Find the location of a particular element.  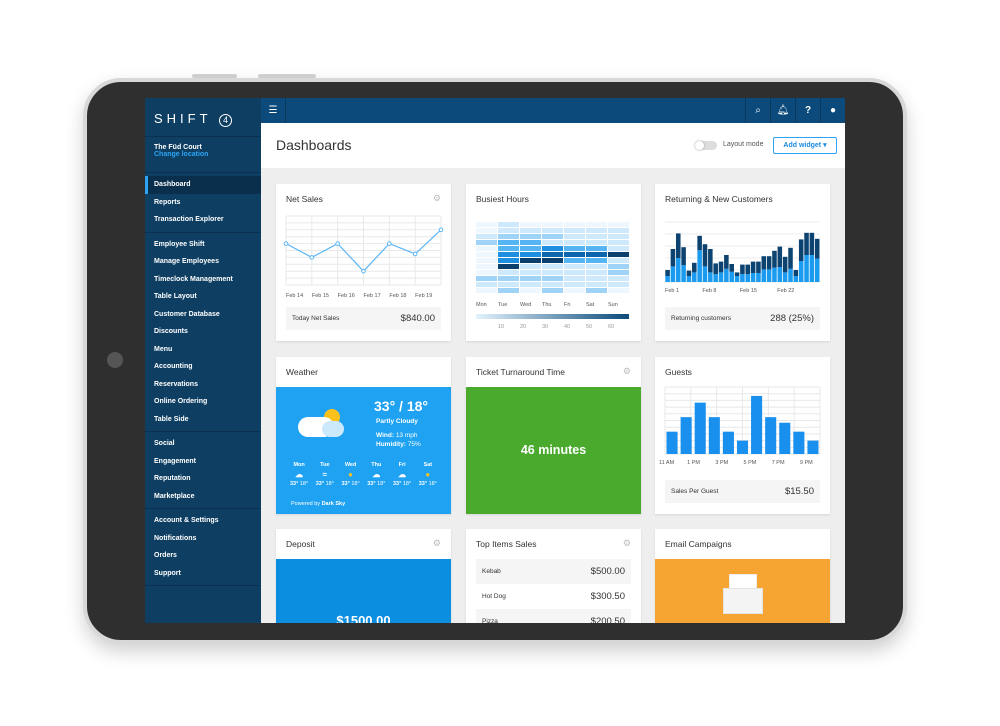

power-button is located at coordinates (287, 76).